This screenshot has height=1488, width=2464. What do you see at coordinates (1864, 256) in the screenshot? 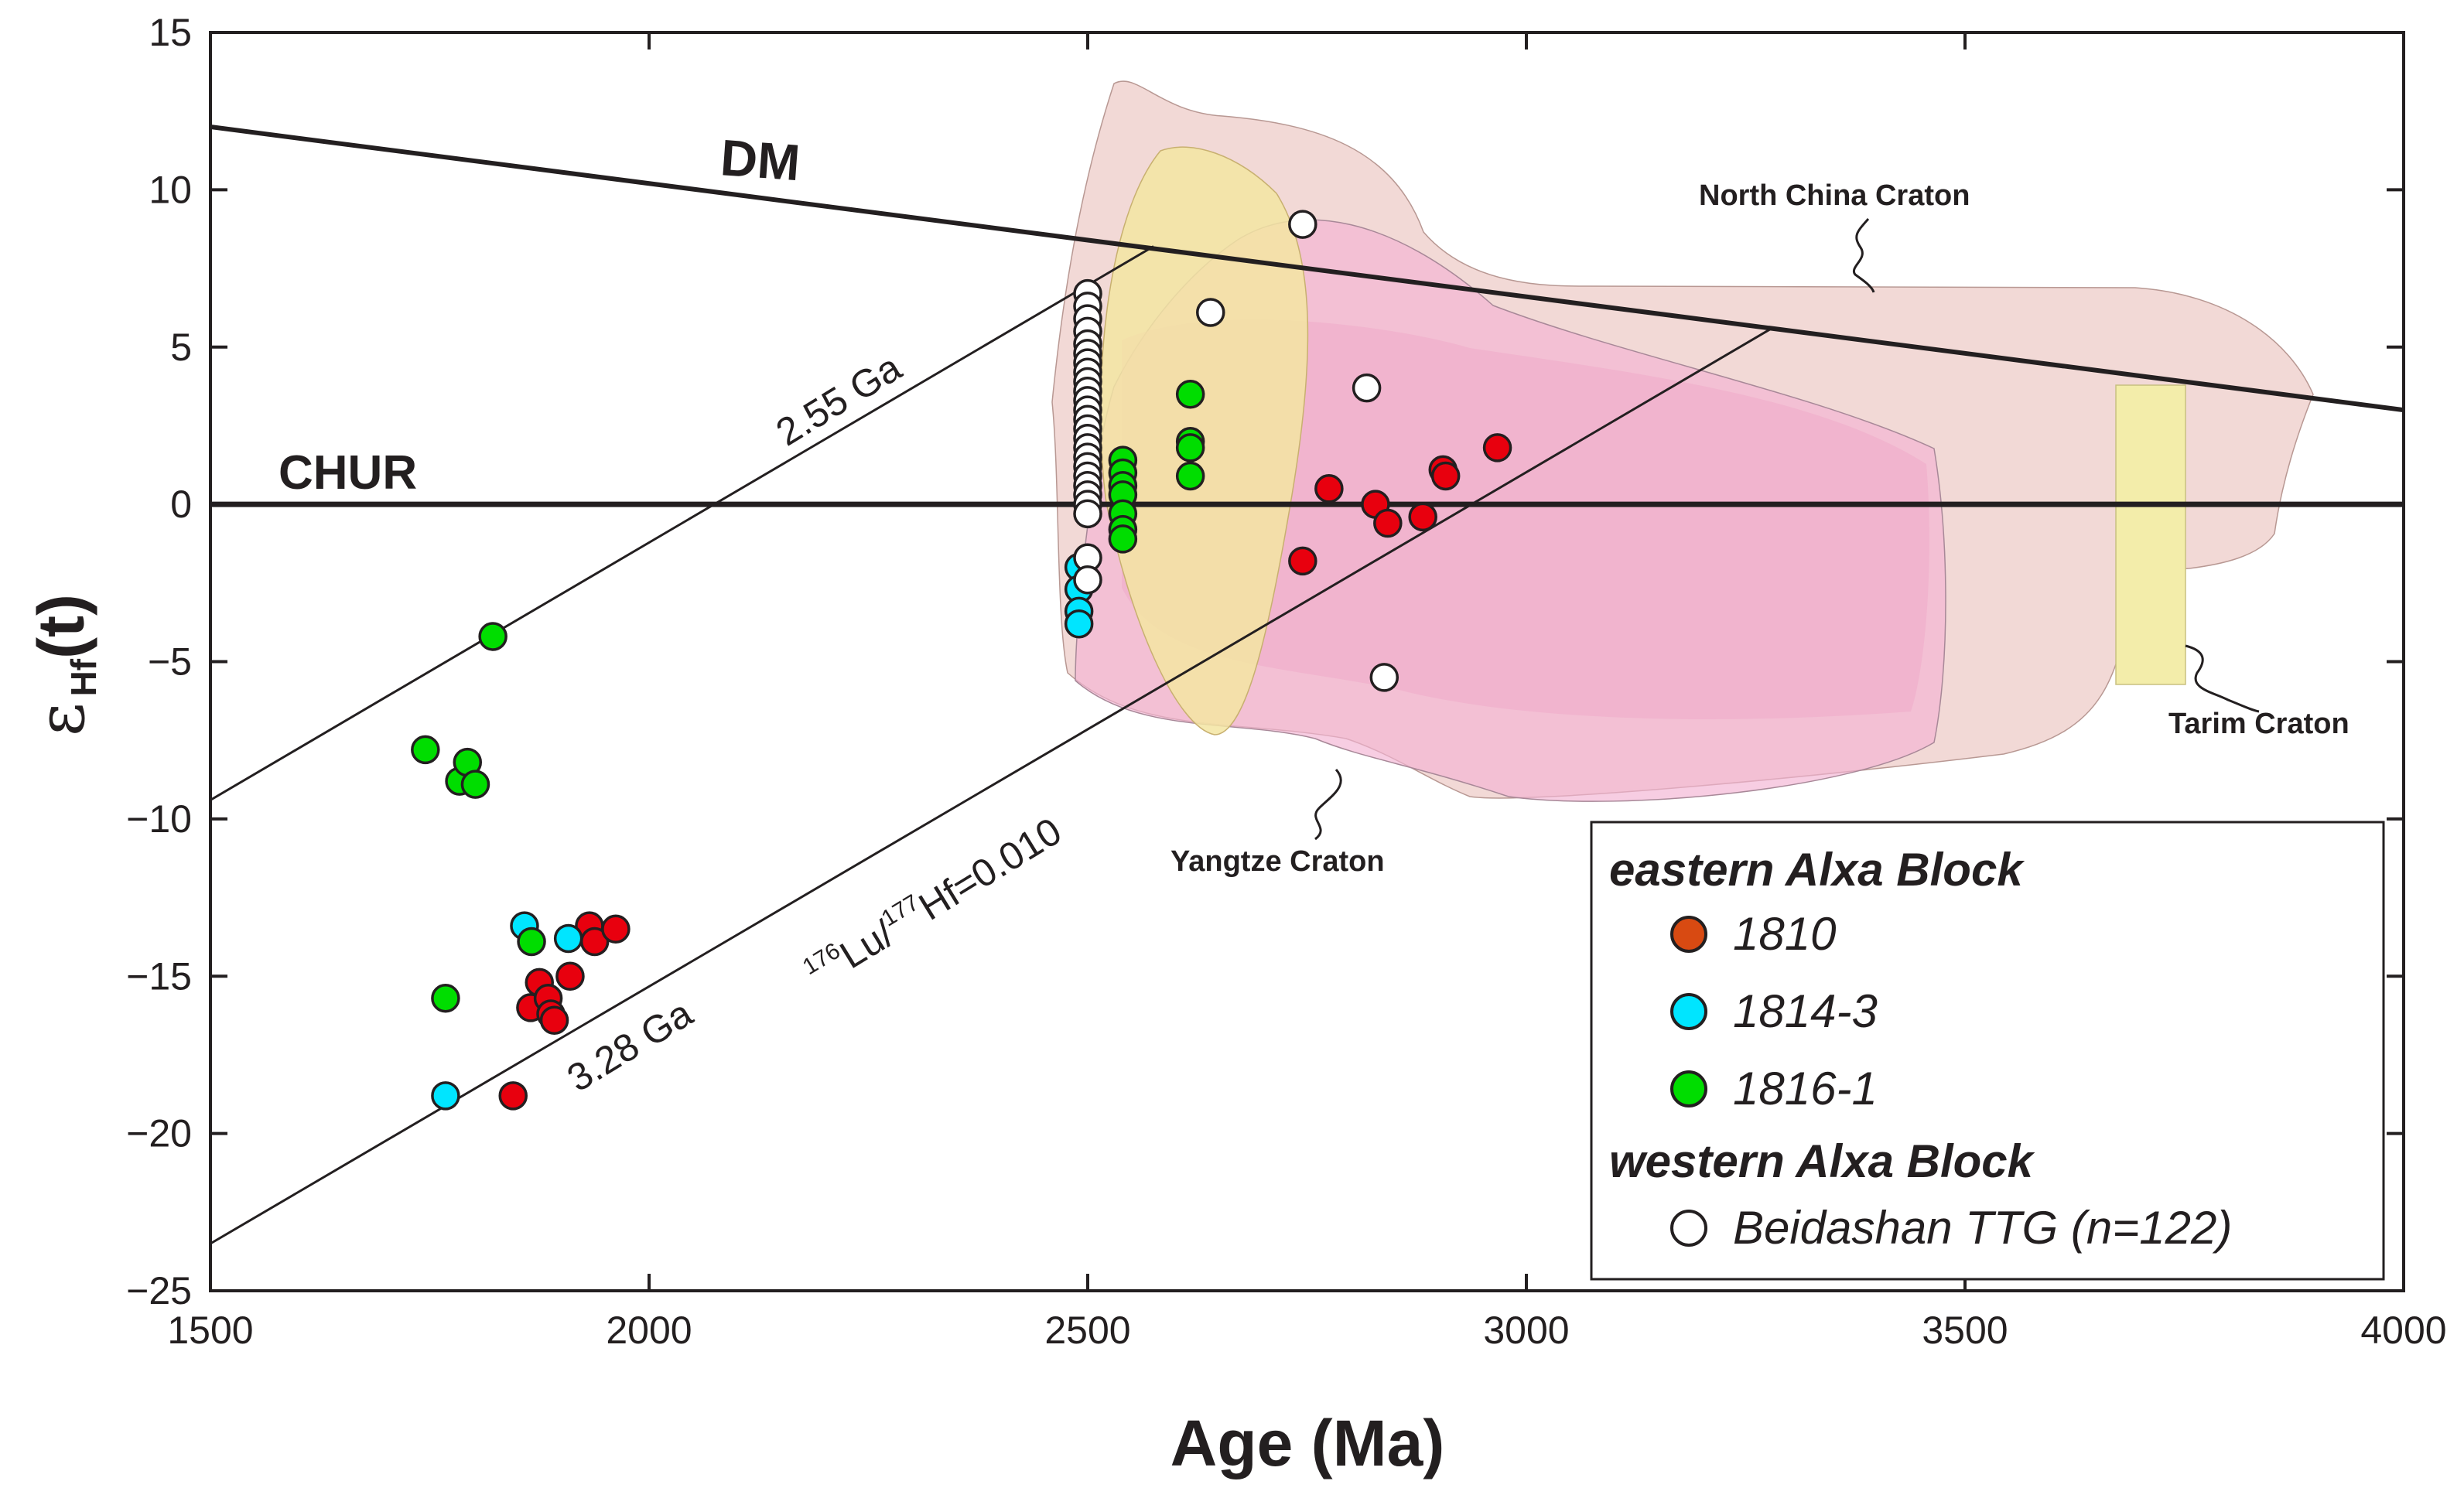
I see `north-china-leader` at bounding box center [1864, 256].